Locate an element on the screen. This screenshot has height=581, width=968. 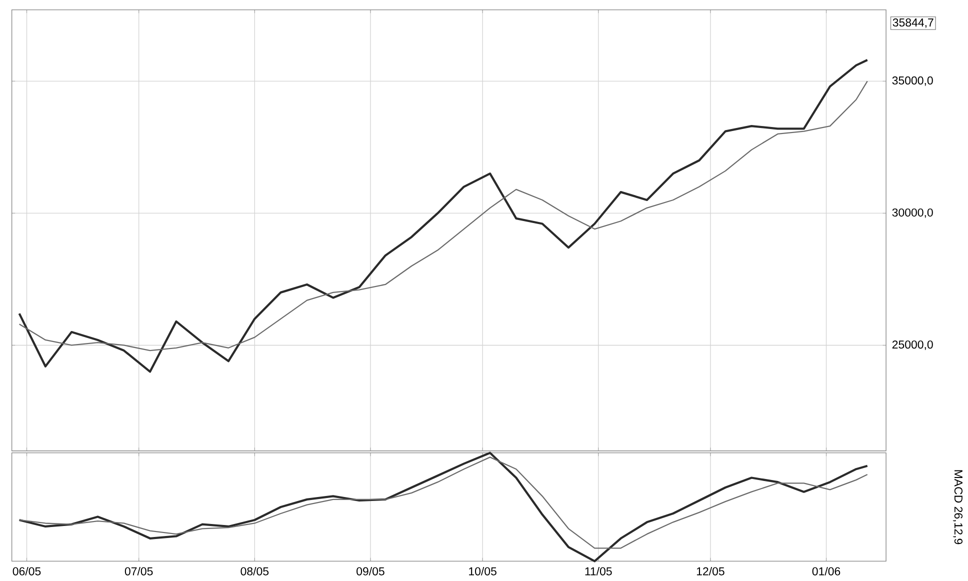
x-tick-label: 10/05 is located at coordinates (482, 571).